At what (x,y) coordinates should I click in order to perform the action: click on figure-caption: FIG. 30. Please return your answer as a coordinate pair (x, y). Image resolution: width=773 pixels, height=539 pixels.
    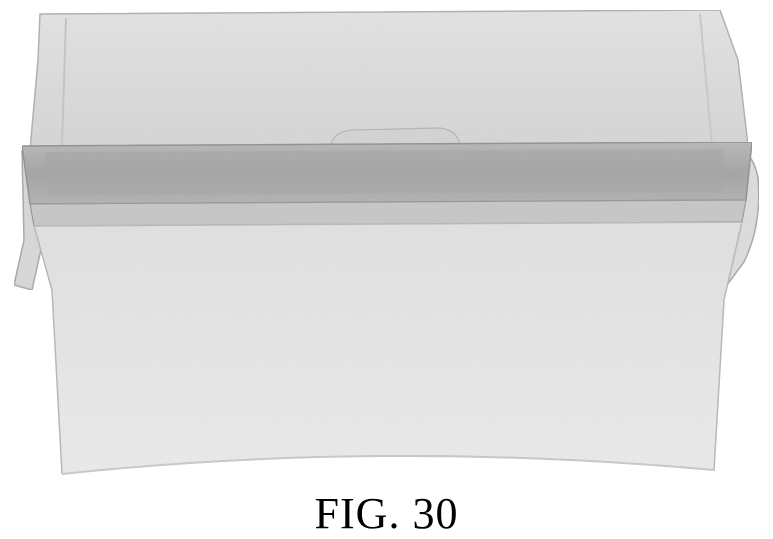
    Looking at the image, I should click on (386, 514).